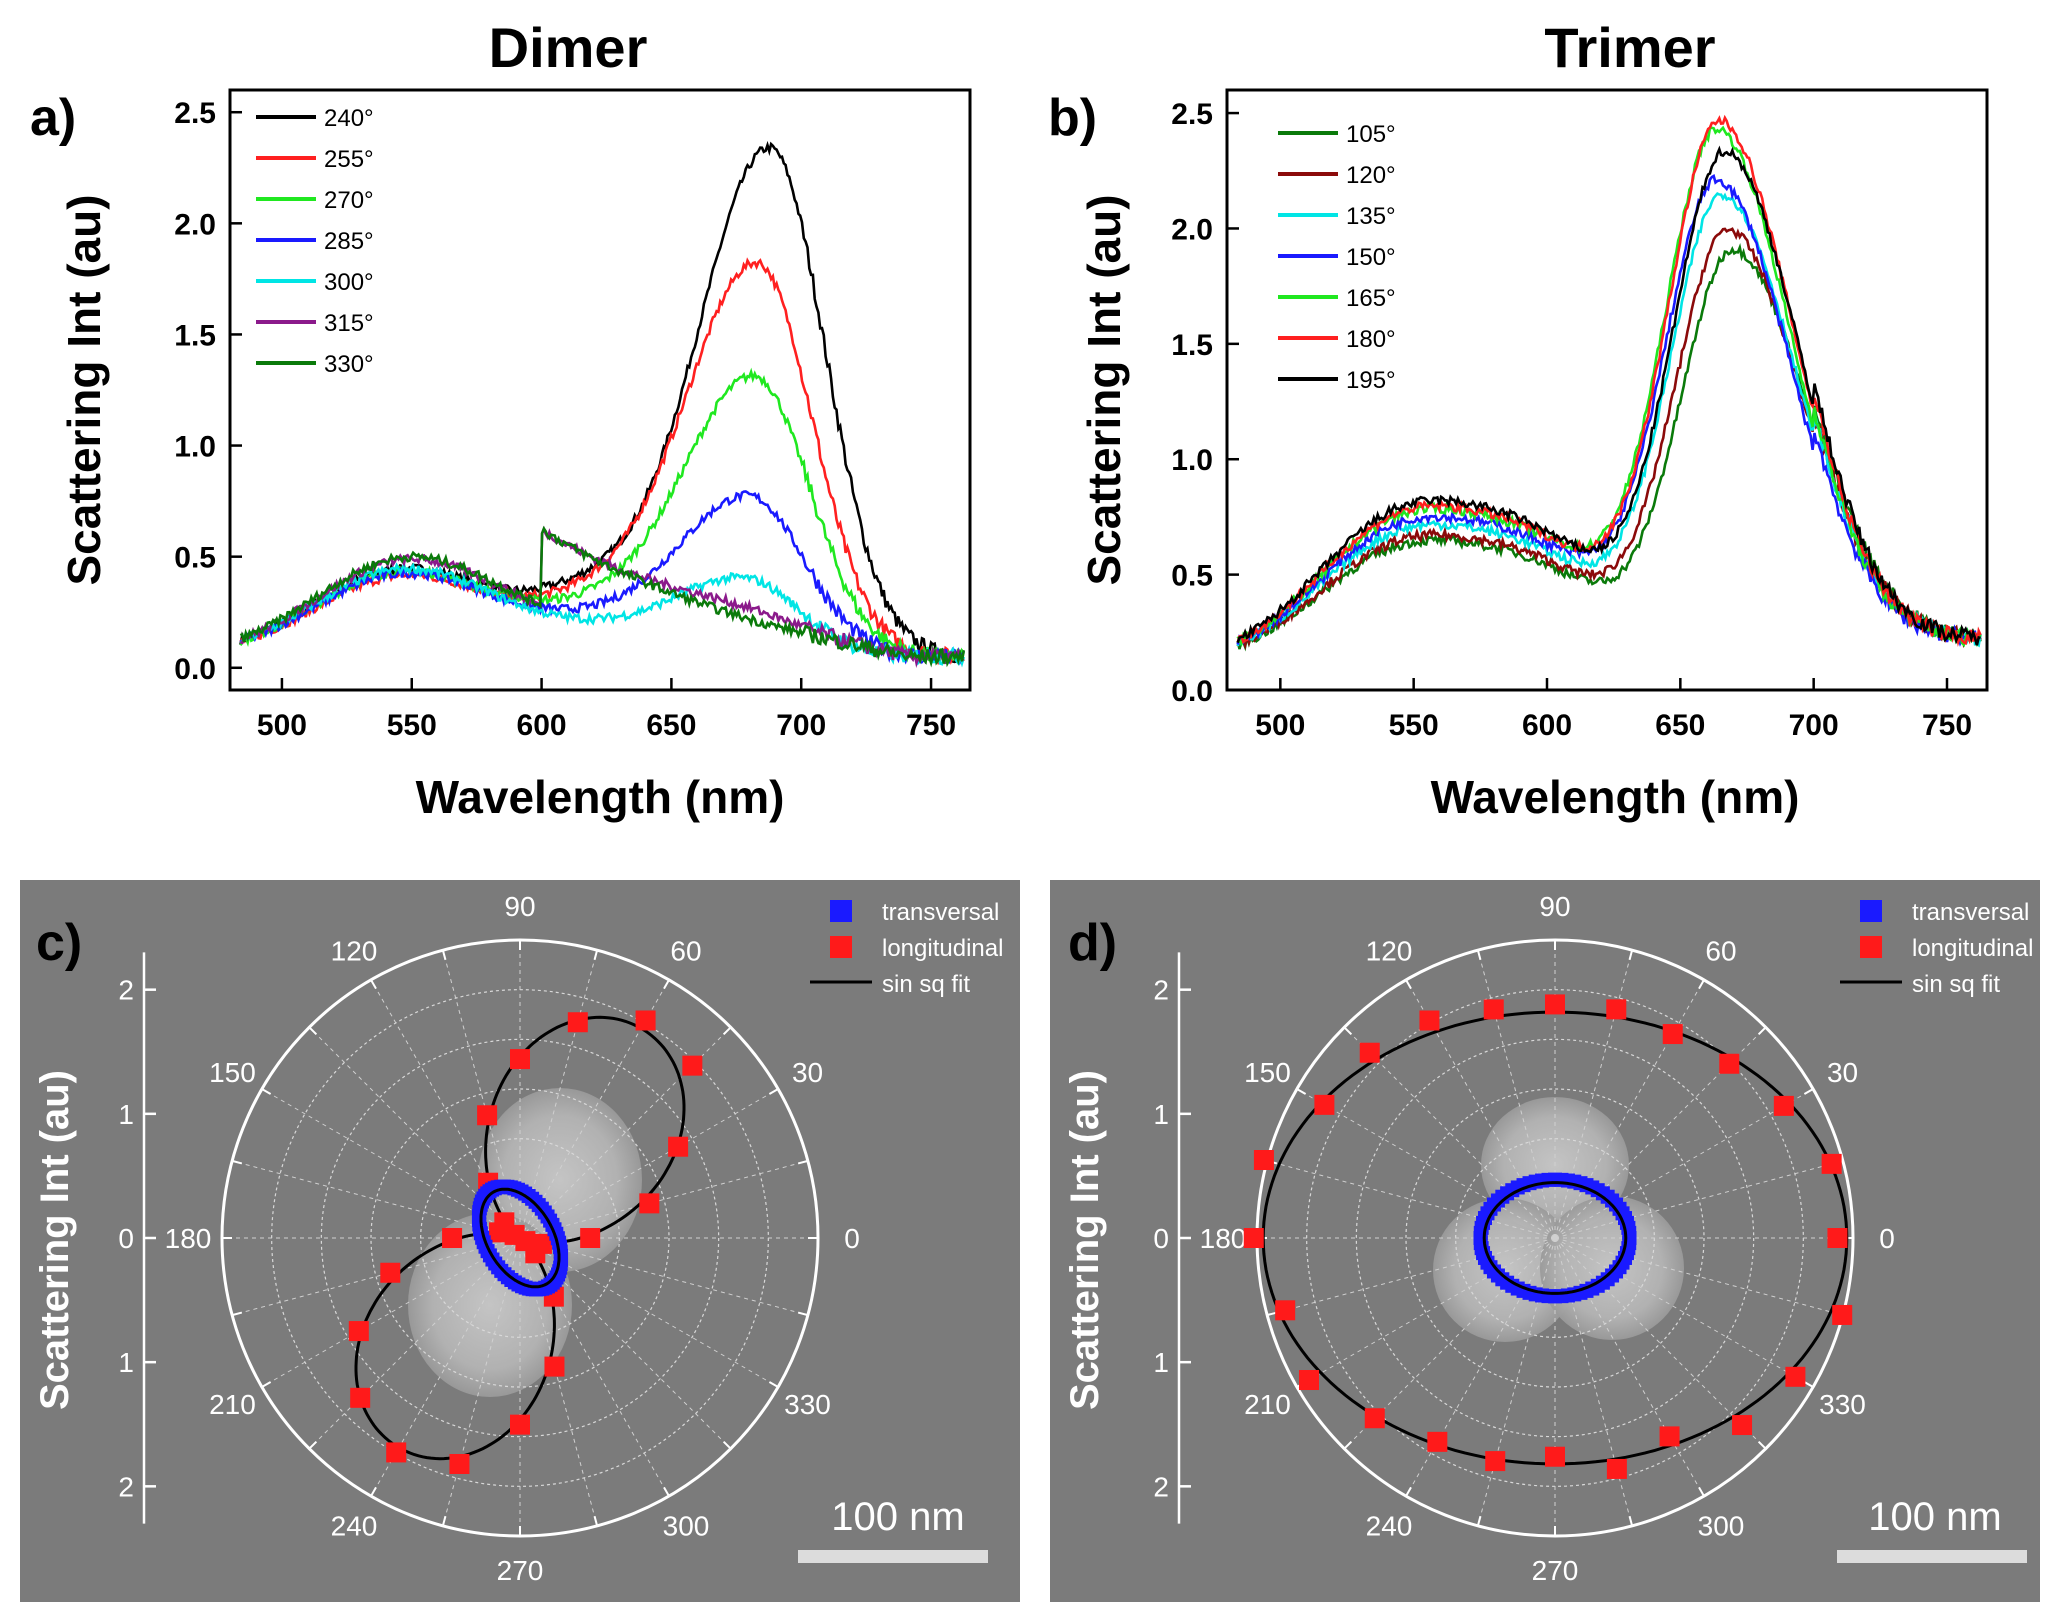 Image resolution: width=2051 pixels, height=1612 pixels. Describe the element at coordinates (1192, 345) in the screenshot. I see `y-tick-label: 1.5` at that location.